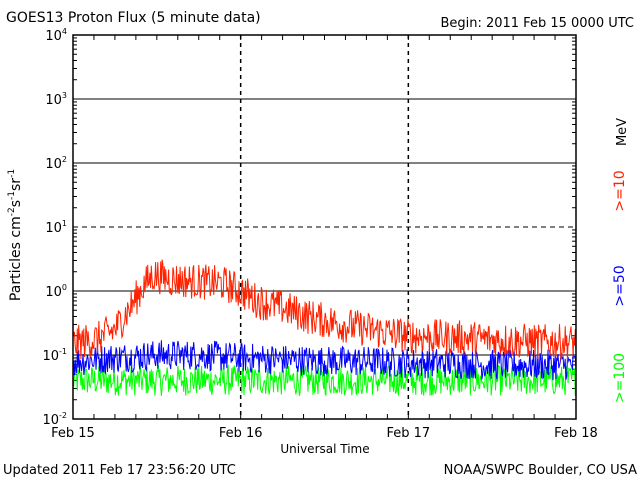 The image size is (640, 480). I want to click on begin-time-label: Begin: 2011 Feb 15 0000 UTC, so click(537, 23).